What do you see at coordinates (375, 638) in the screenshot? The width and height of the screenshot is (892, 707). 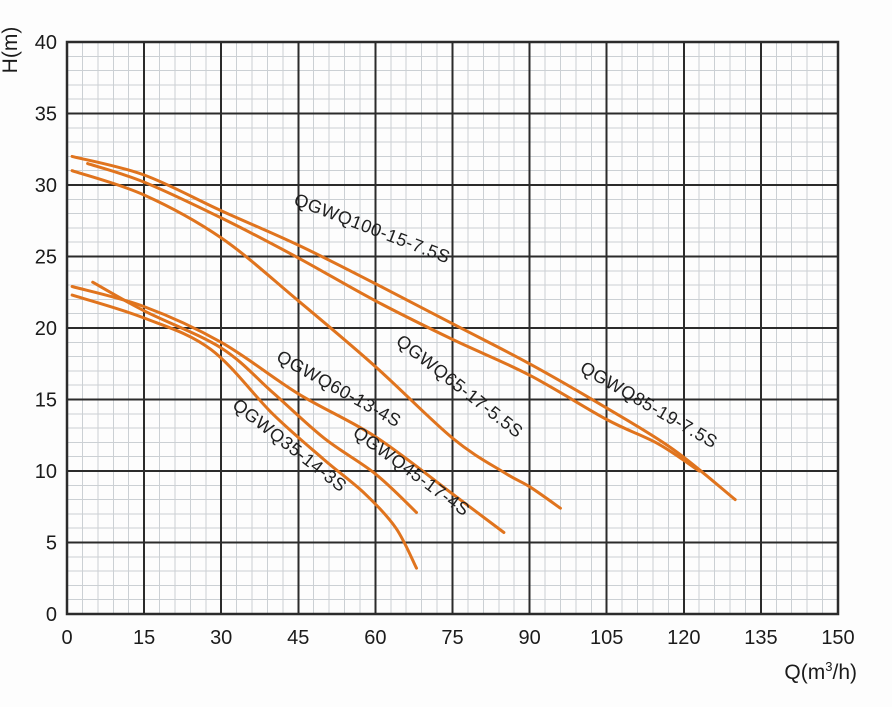 I see `x-tick-label-4: 60` at bounding box center [375, 638].